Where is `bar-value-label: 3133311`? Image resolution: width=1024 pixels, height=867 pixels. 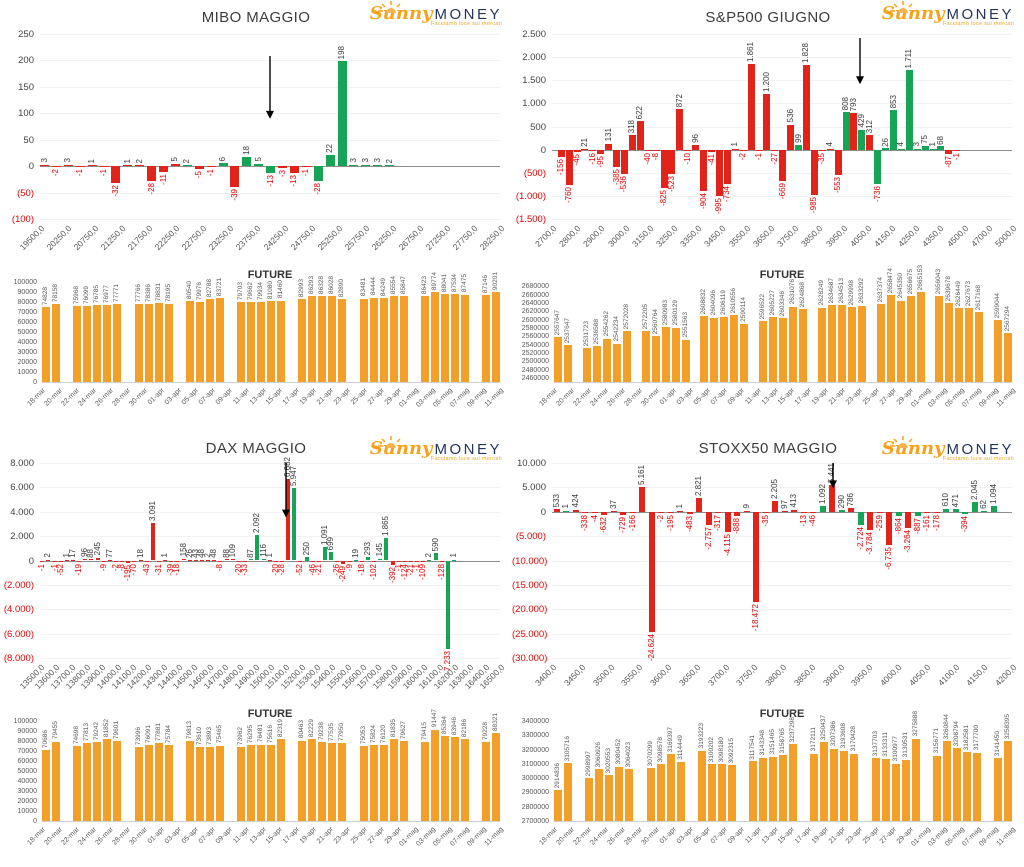 bar-value-label: 3133311 is located at coordinates (885, 745).